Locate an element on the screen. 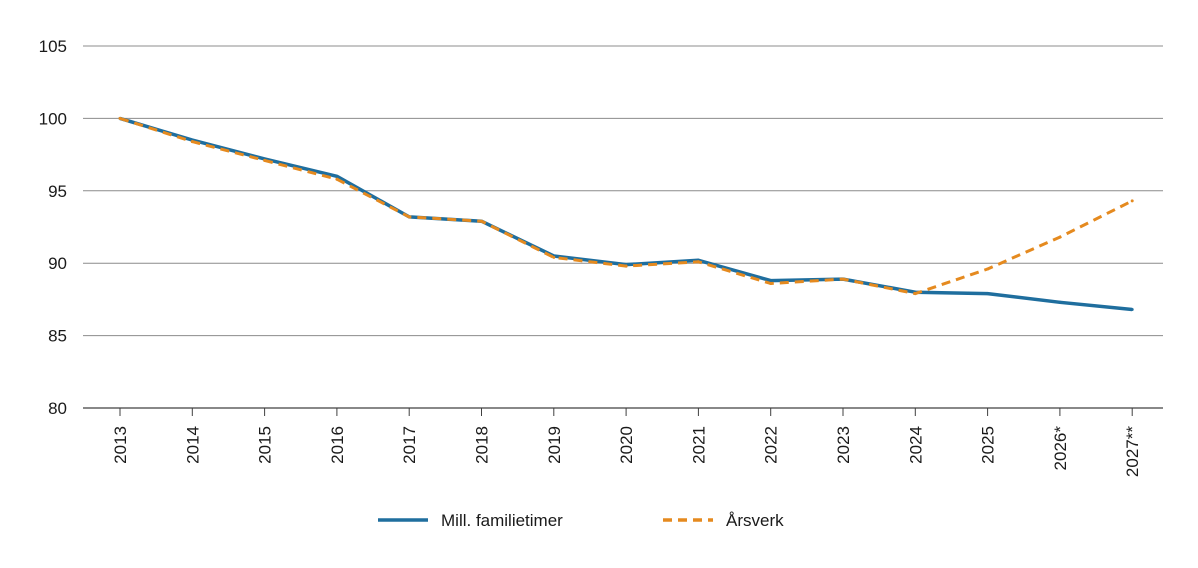  x-tick-label: 2017 is located at coordinates (409, 445).